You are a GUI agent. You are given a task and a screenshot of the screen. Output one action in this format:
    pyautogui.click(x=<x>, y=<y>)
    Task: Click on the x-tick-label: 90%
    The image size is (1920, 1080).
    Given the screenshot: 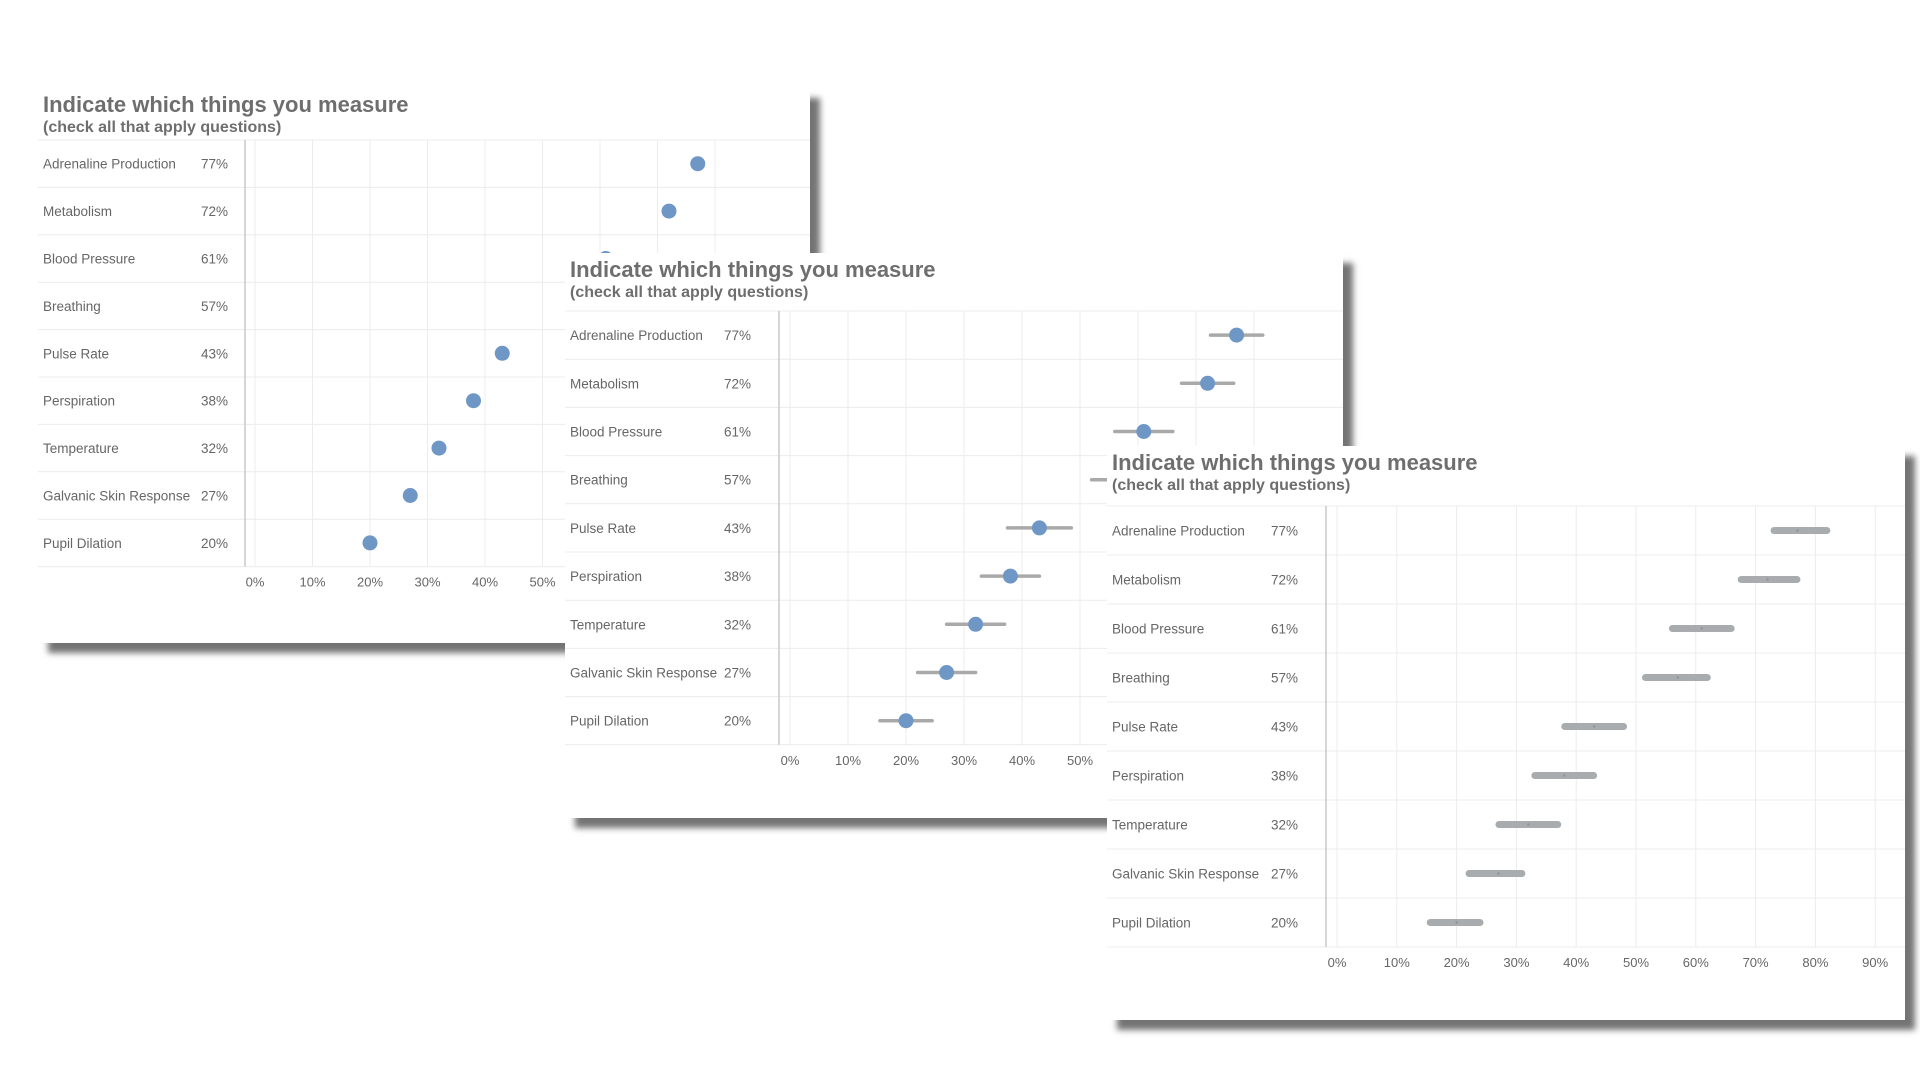 What is the action you would take?
    pyautogui.click(x=1875, y=962)
    